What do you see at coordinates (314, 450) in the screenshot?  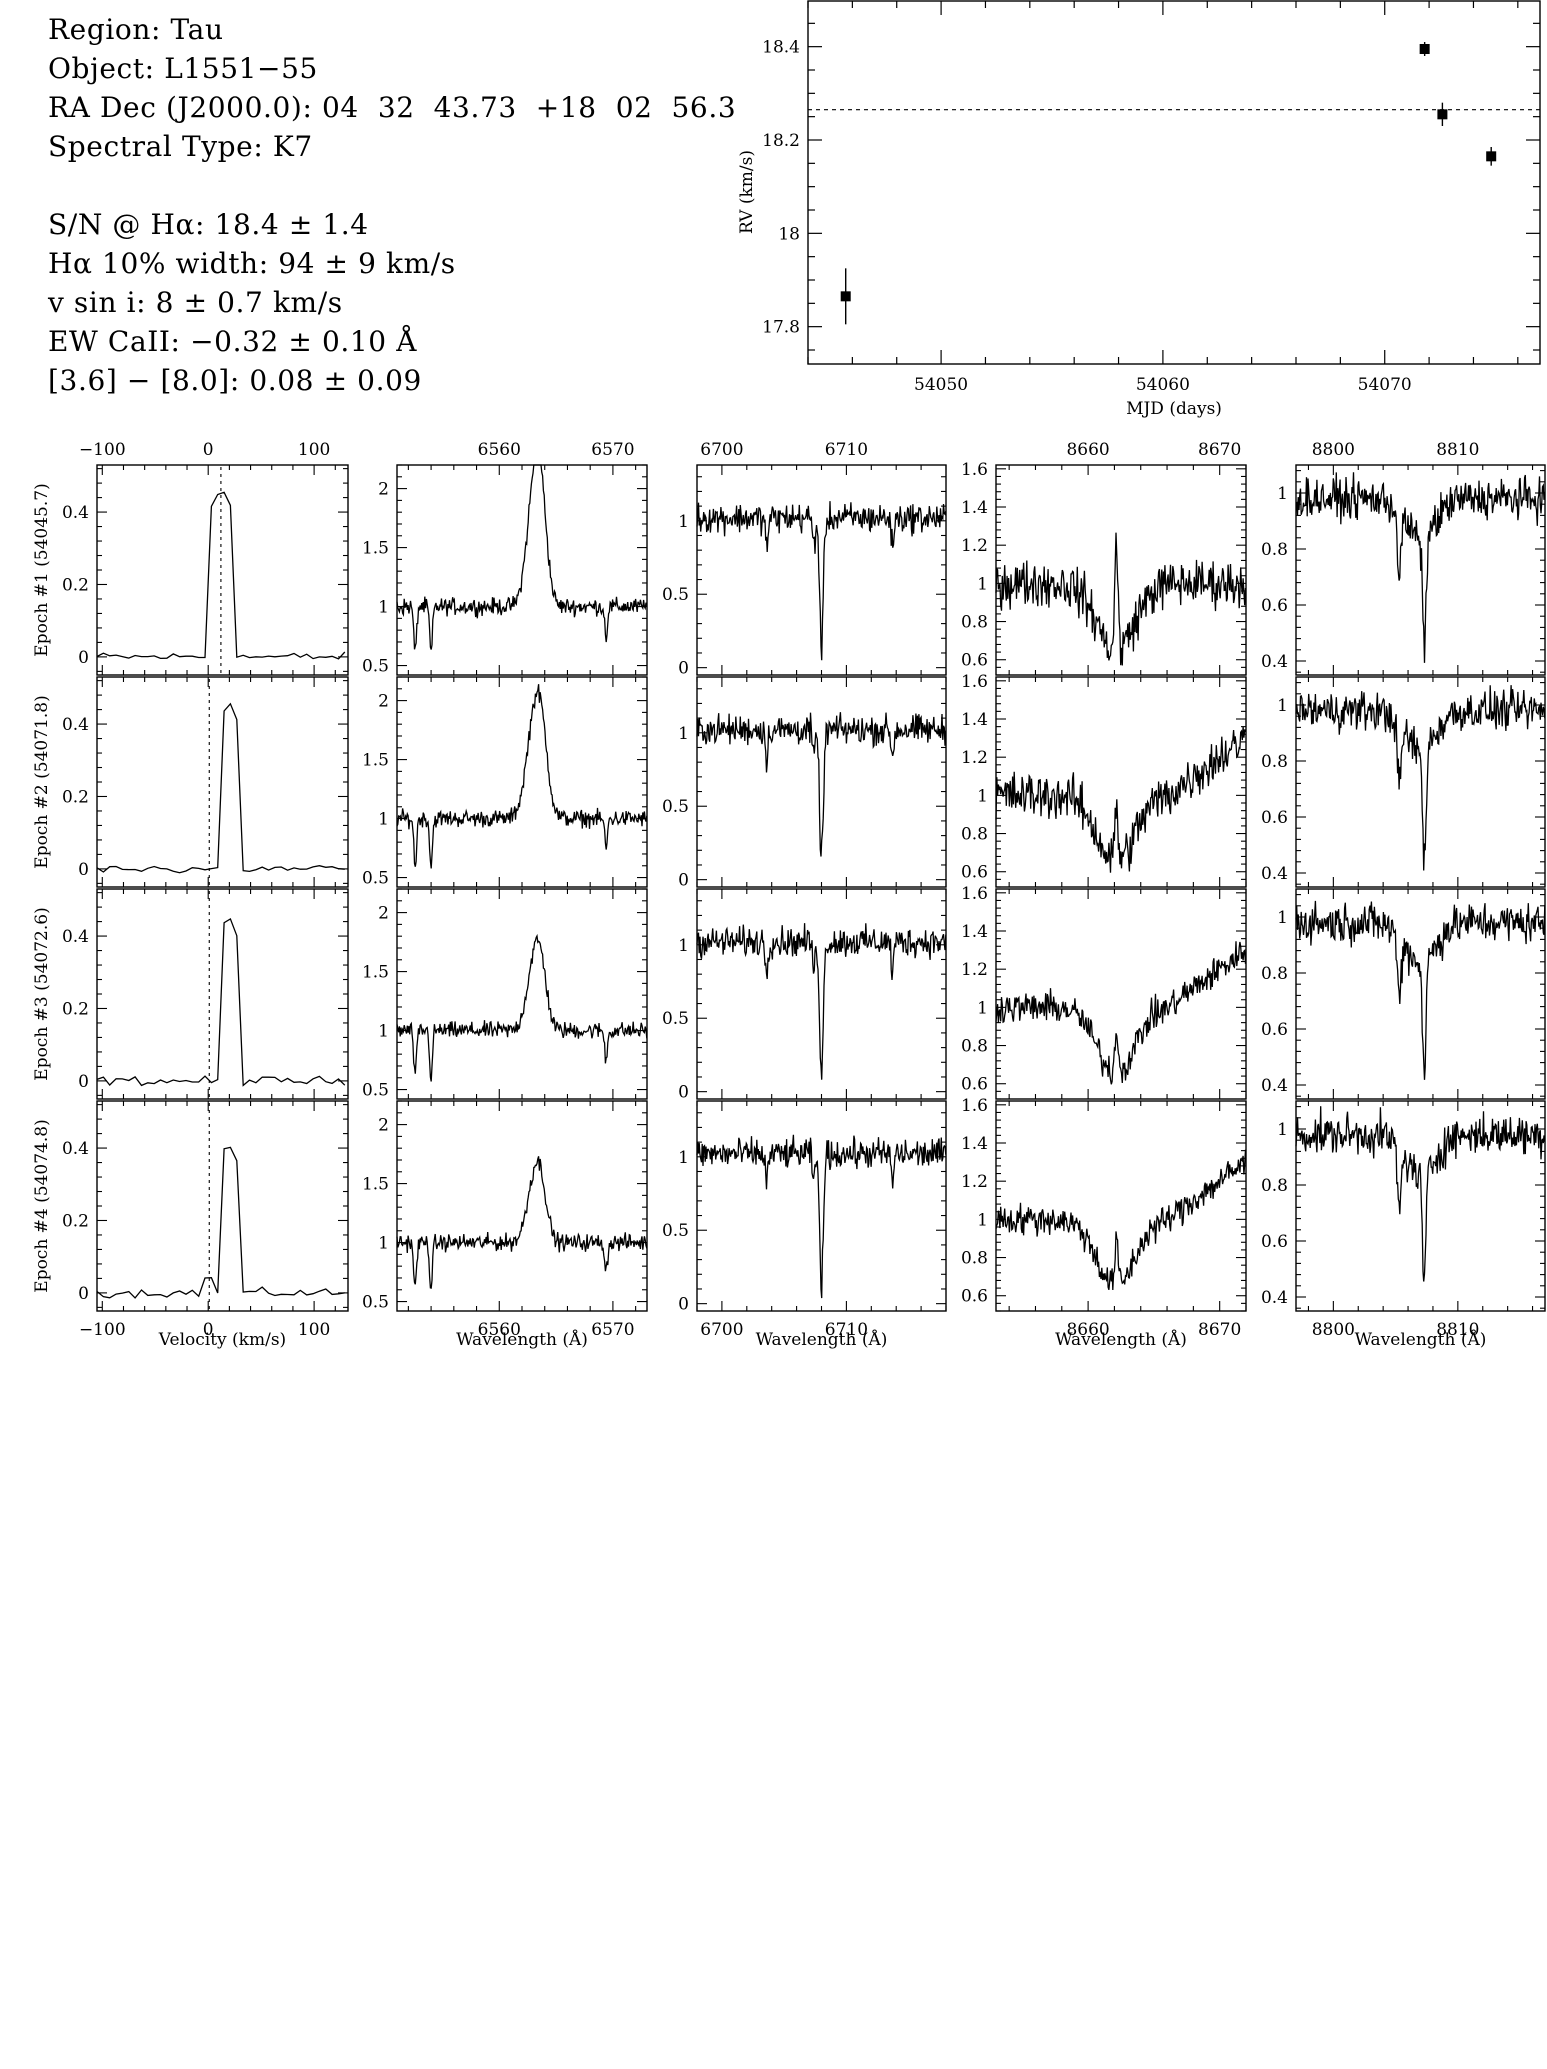 I see `spectrum-top-tick-label: 100` at bounding box center [314, 450].